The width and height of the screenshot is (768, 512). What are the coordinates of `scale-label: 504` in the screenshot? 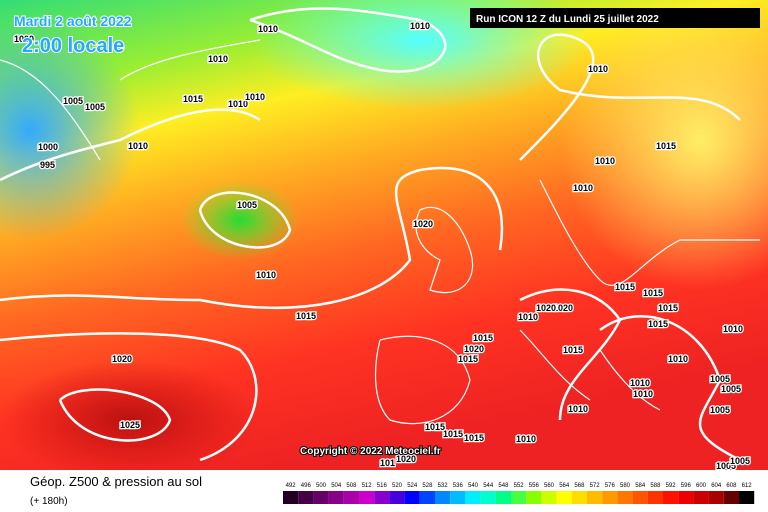 It's located at (336, 486).